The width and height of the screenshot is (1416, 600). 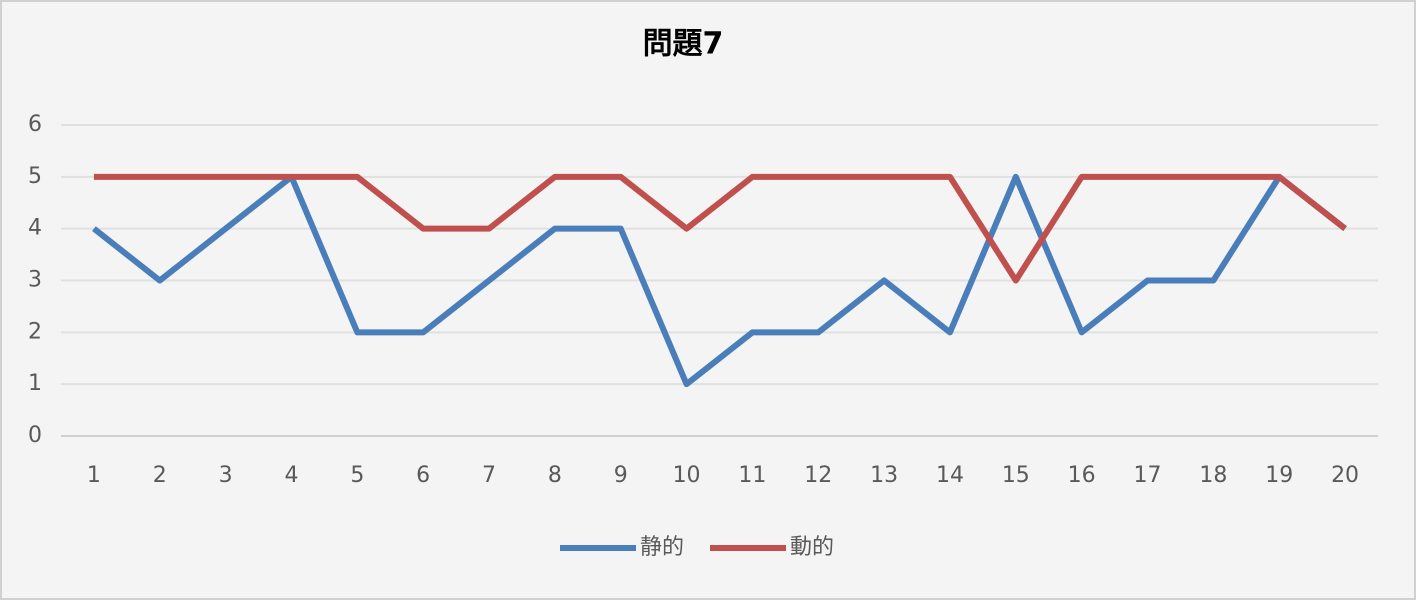 I want to click on x-tick-label: 4, so click(x=291, y=475).